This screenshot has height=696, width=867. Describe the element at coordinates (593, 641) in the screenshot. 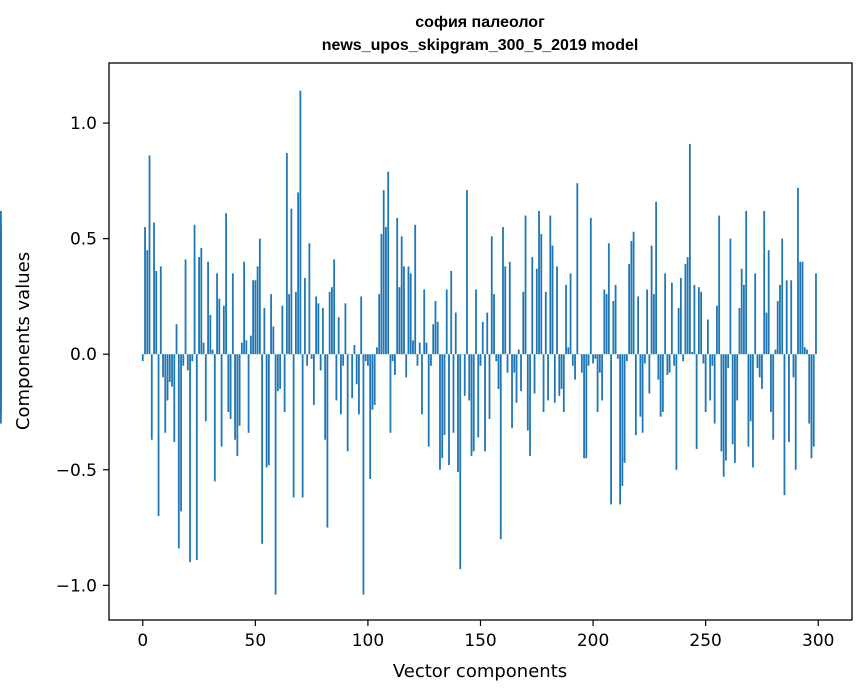

I see `x-tick-label: 200` at that location.